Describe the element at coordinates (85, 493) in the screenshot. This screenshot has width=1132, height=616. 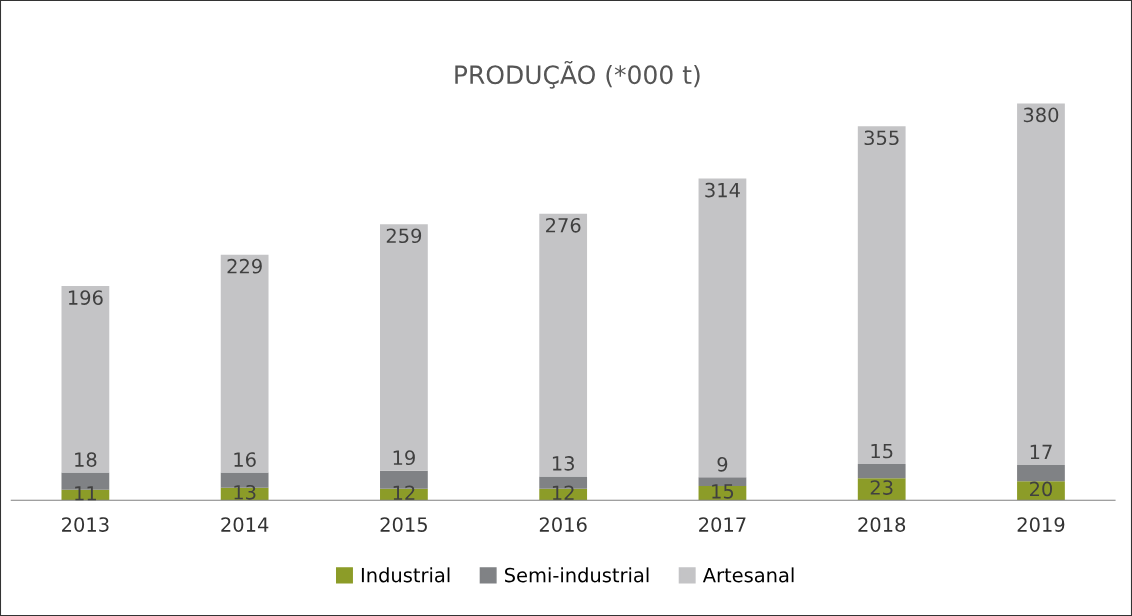
I see `data-label: 11` at that location.